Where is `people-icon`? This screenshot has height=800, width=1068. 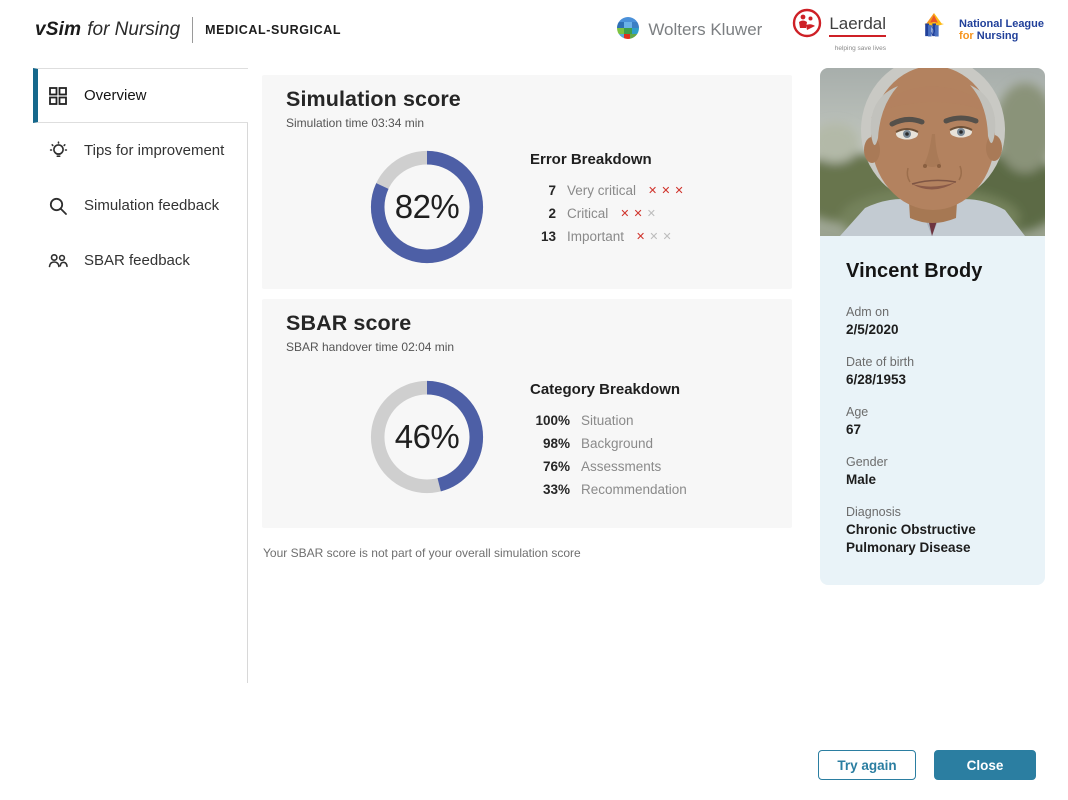 people-icon is located at coordinates (58, 261).